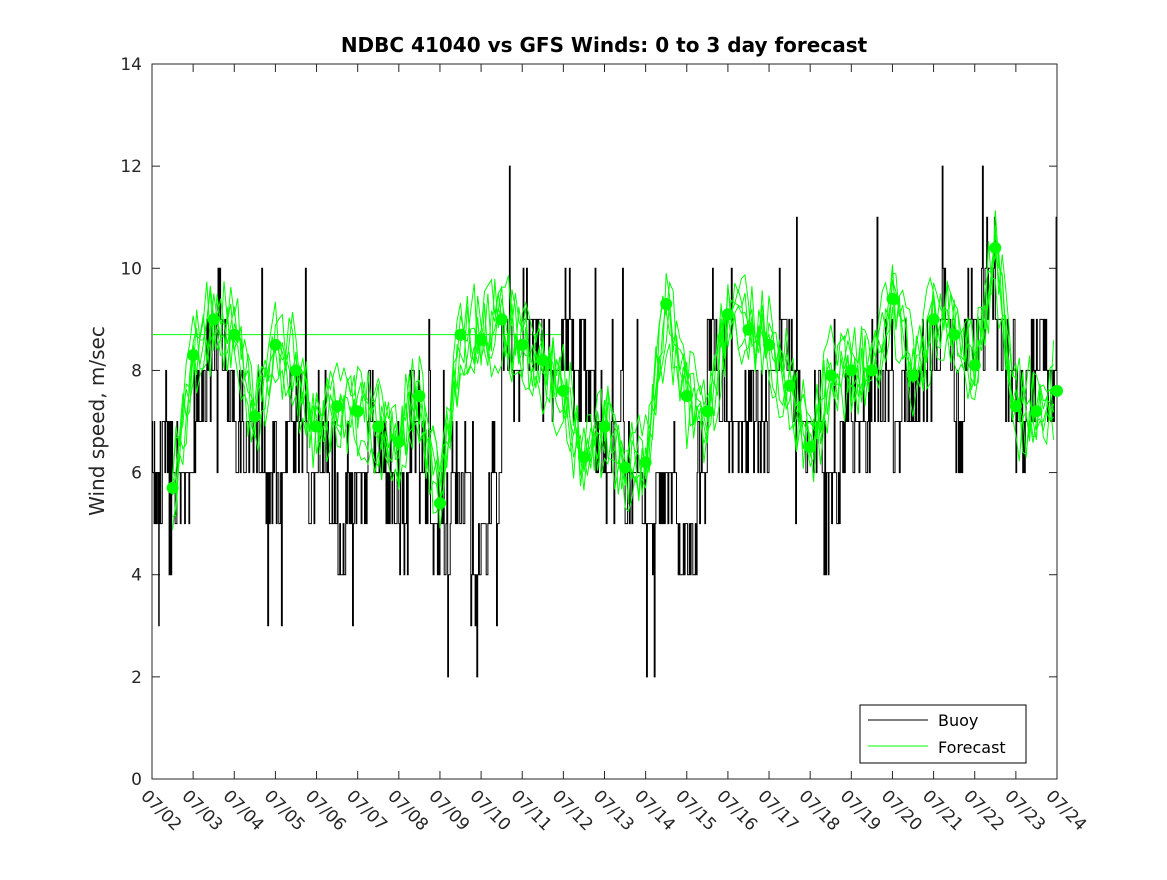 Image resolution: width=1167 pixels, height=880 pixels. Describe the element at coordinates (160, 810) in the screenshot. I see `x-tick-label: 07/02` at that location.